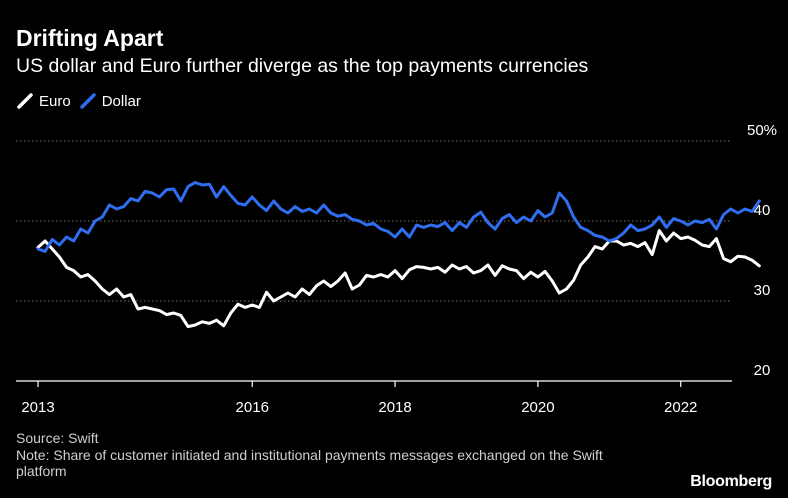  What do you see at coordinates (55, 101) in the screenshot?
I see `legend-label-euro: Euro` at bounding box center [55, 101].